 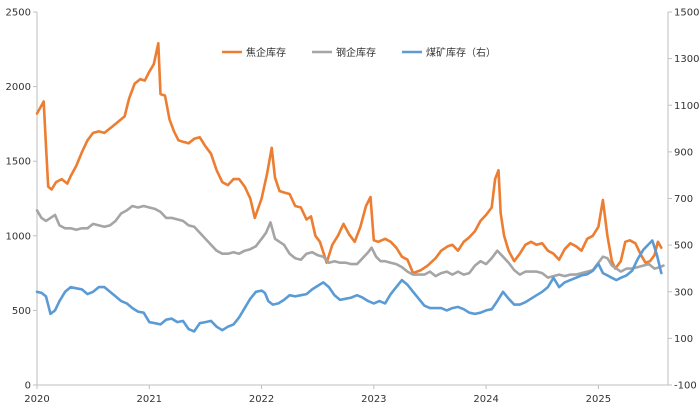 What do you see at coordinates (461, 52) in the screenshot?
I see `legend-label: 煤矿库存（右）` at bounding box center [461, 52].